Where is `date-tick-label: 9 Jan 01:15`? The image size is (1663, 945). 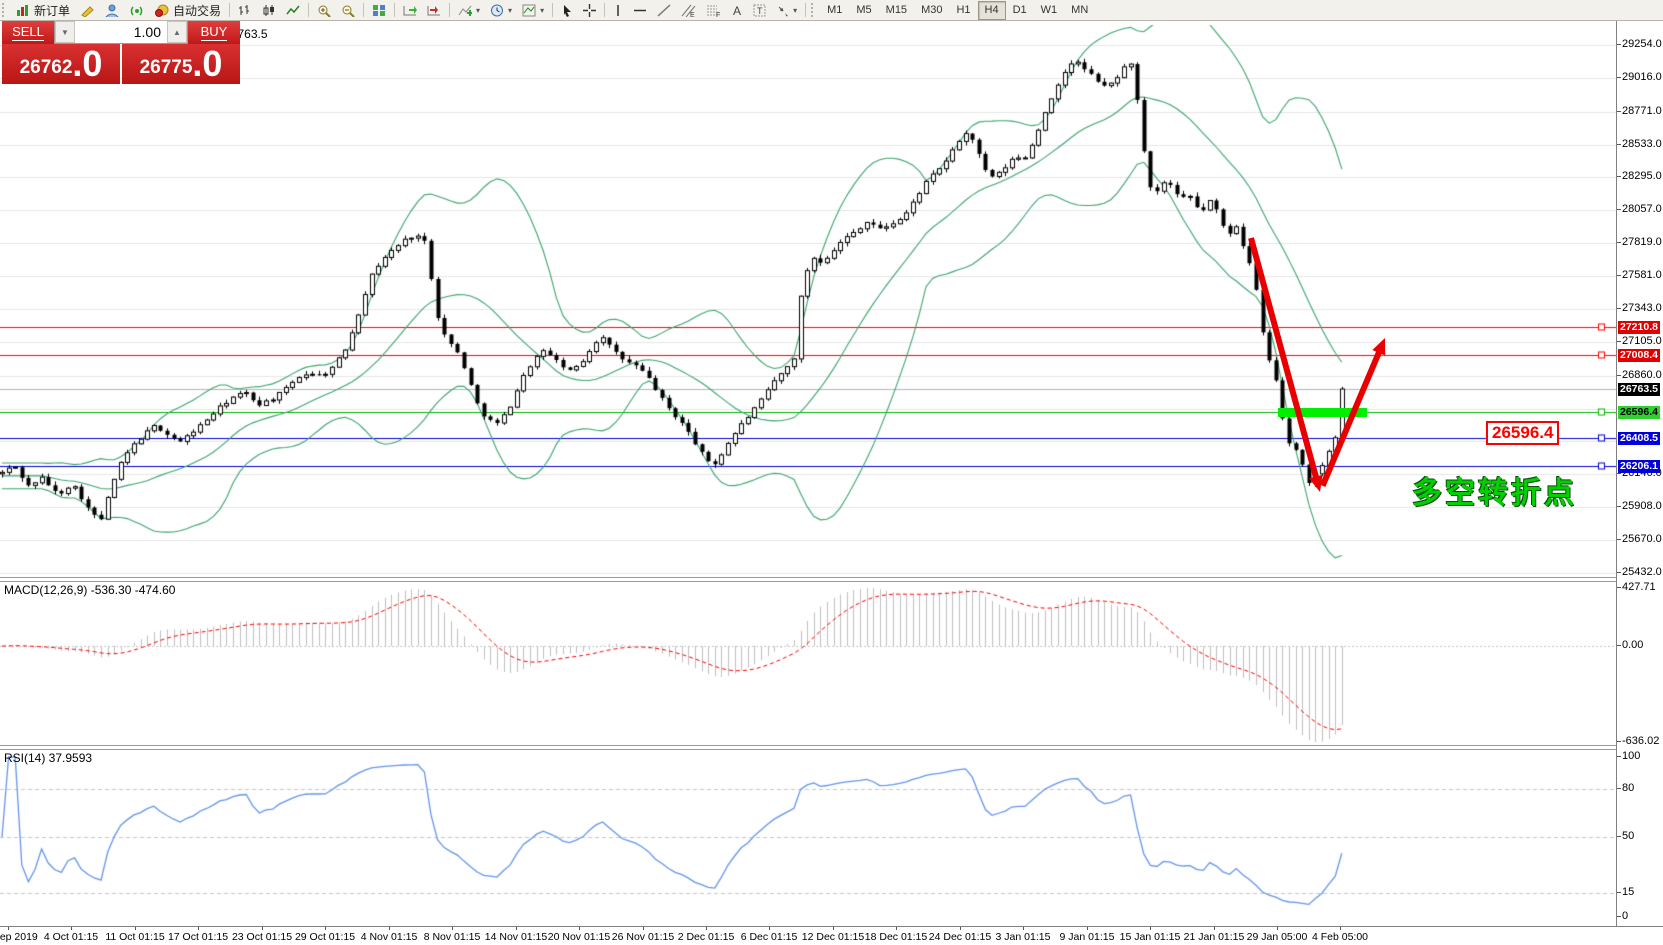
date-tick-label: 9 Jan 01:15 is located at coordinates (1087, 937).